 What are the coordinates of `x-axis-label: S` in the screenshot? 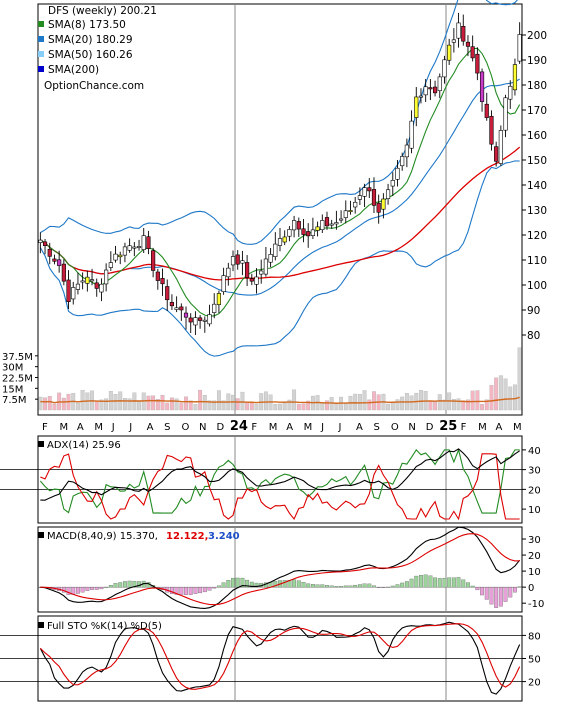 It's located at (167, 427).